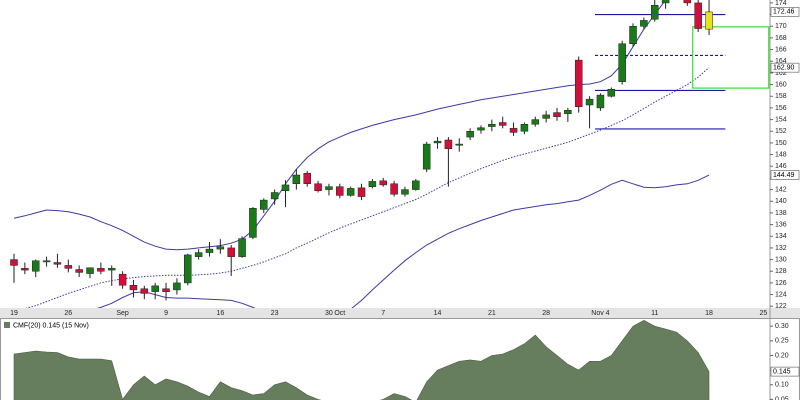  I want to click on x-tick-label: Nov 4, so click(600, 313).